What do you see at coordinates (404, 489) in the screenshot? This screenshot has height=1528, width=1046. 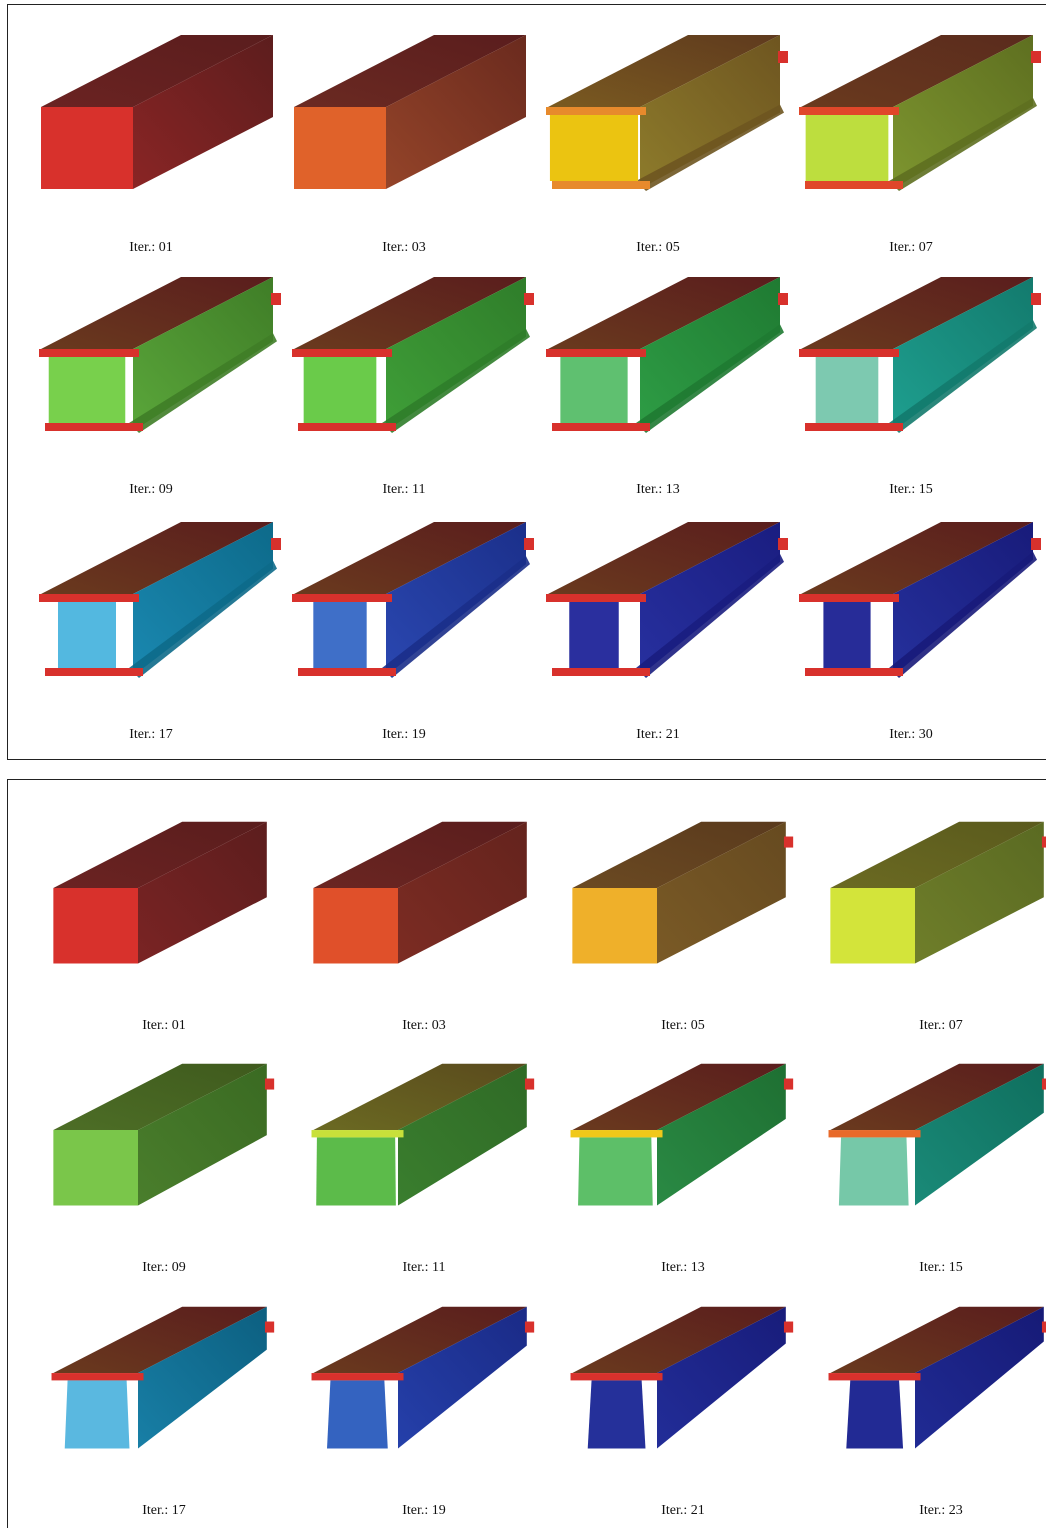 I see `iteration-label: Iter.: 11` at bounding box center [404, 489].